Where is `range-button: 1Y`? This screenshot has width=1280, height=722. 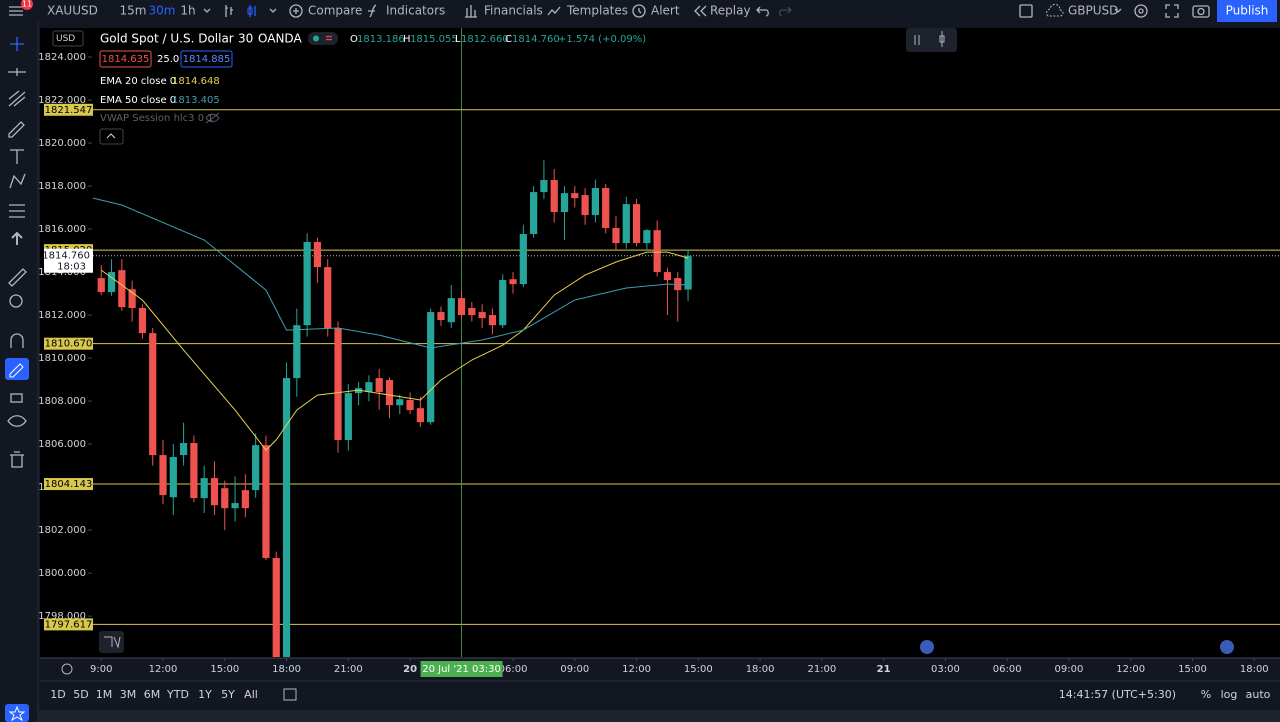 range-button: 1Y is located at coordinates (205, 694).